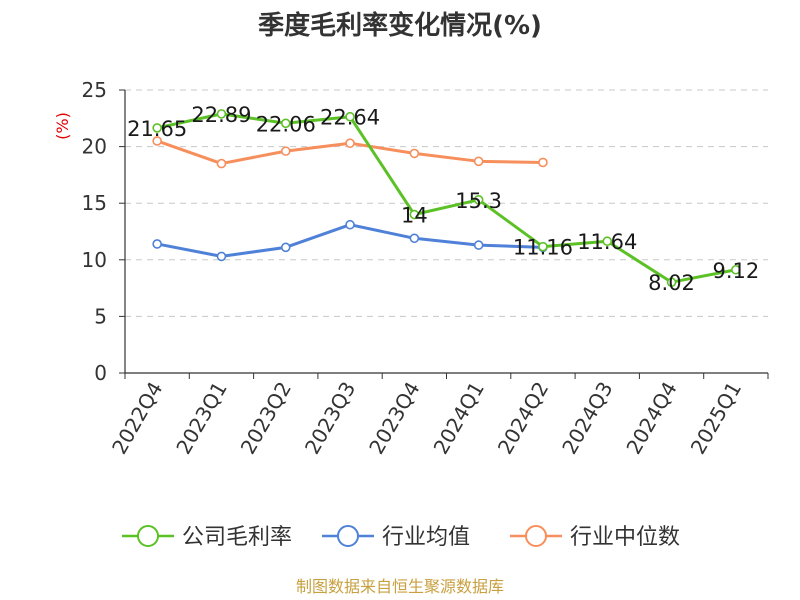 The image size is (800, 600). What do you see at coordinates (94, 147) in the screenshot?
I see `y-tick-label: 20` at bounding box center [94, 147].